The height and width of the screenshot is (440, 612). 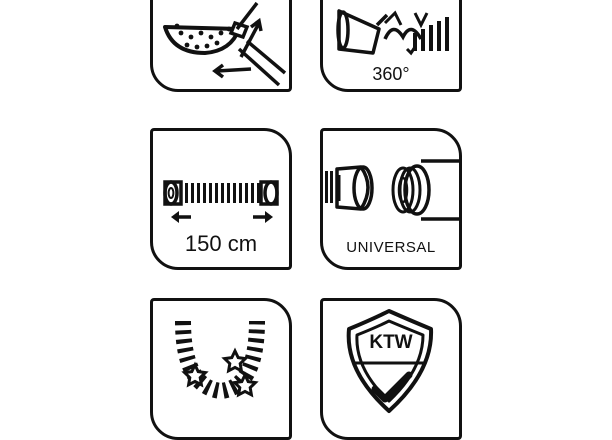 What do you see at coordinates (220, 360) in the screenshot?
I see `flexible-hose-icon` at bounding box center [220, 360].